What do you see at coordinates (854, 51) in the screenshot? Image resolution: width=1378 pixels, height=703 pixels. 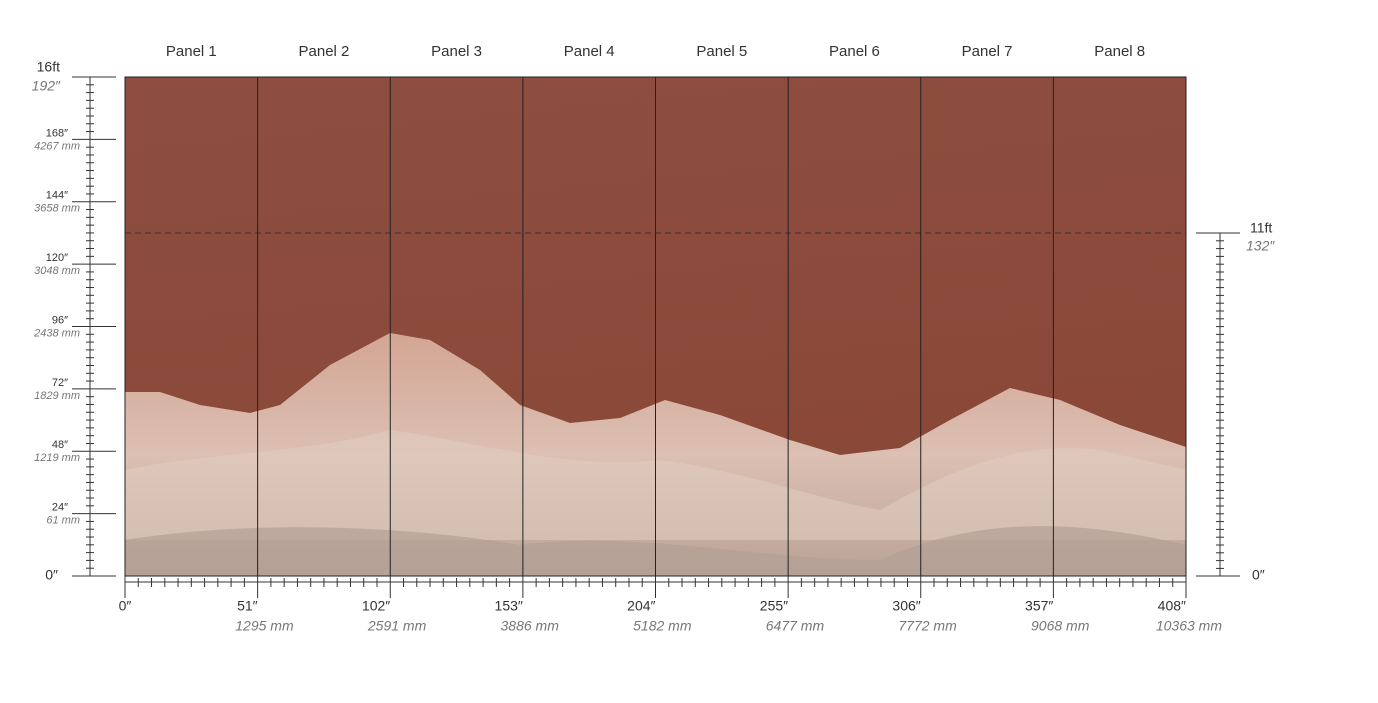 I see `panel-label: Panel 6` at bounding box center [854, 51].